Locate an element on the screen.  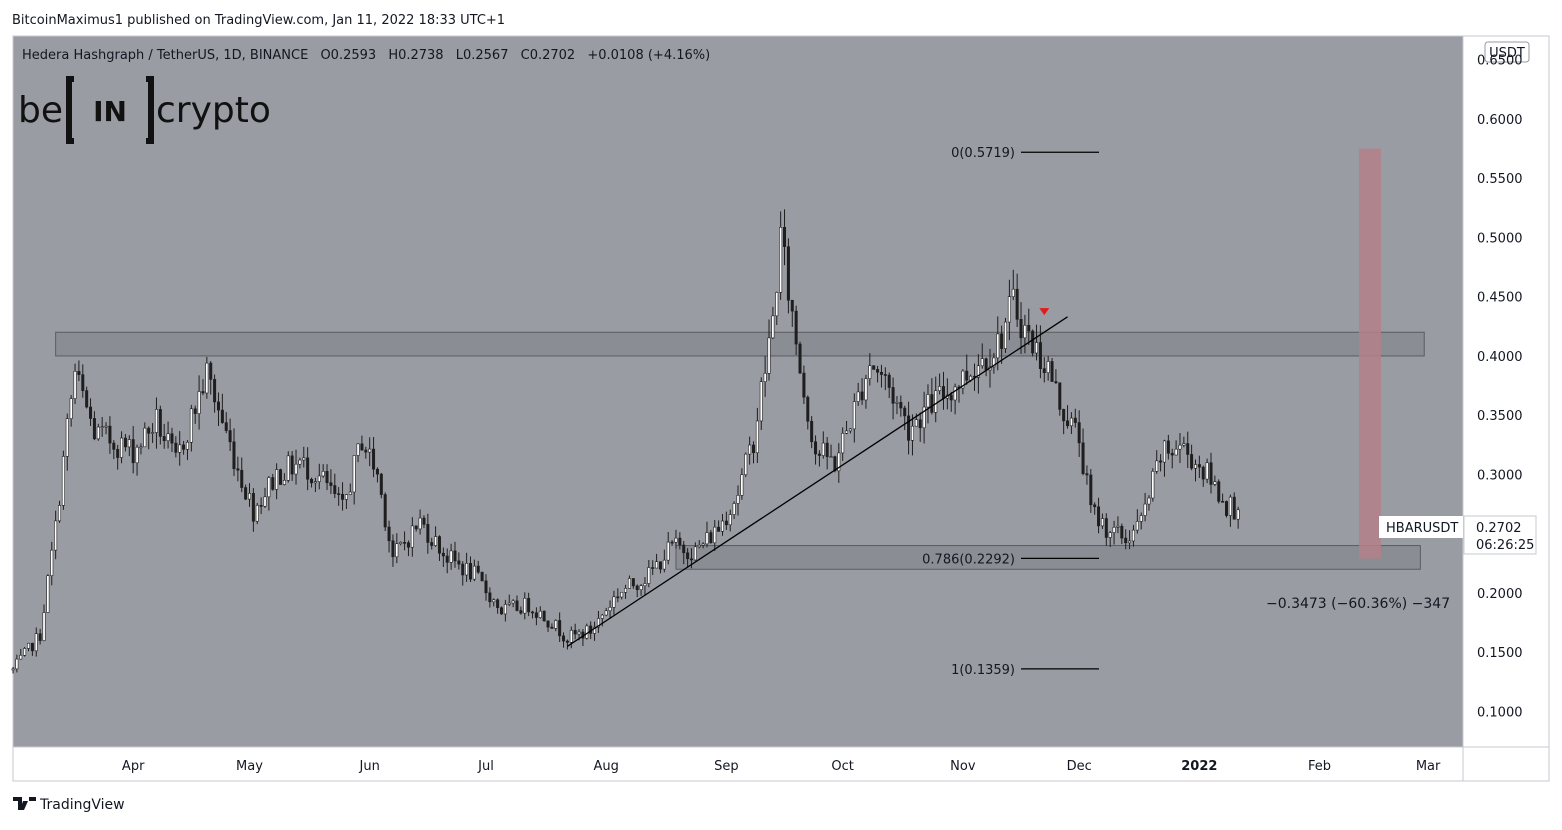
ohlc-open-label: O is located at coordinates (325, 55).